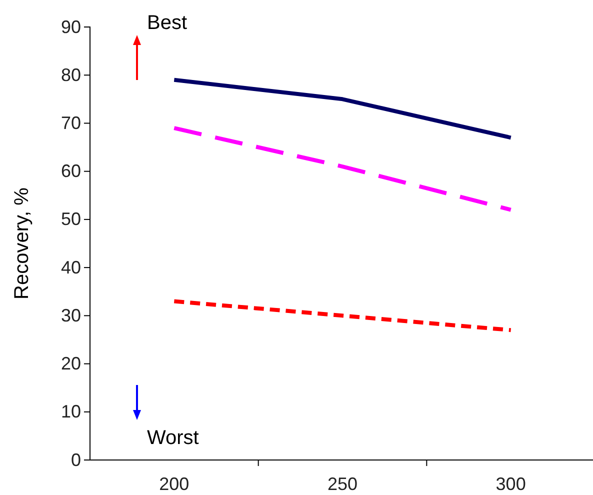 This screenshot has width=593, height=495. I want to click on y-tick-label: 80, so click(70, 74).